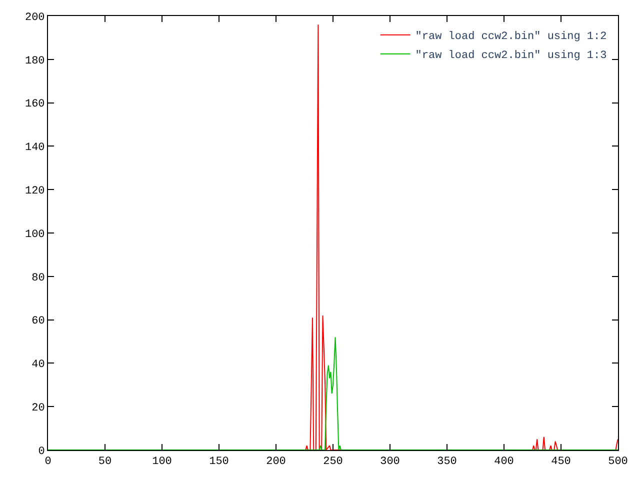 The image size is (640, 480). What do you see at coordinates (618, 462) in the screenshot?
I see `x-tick-label: 500` at bounding box center [618, 462].